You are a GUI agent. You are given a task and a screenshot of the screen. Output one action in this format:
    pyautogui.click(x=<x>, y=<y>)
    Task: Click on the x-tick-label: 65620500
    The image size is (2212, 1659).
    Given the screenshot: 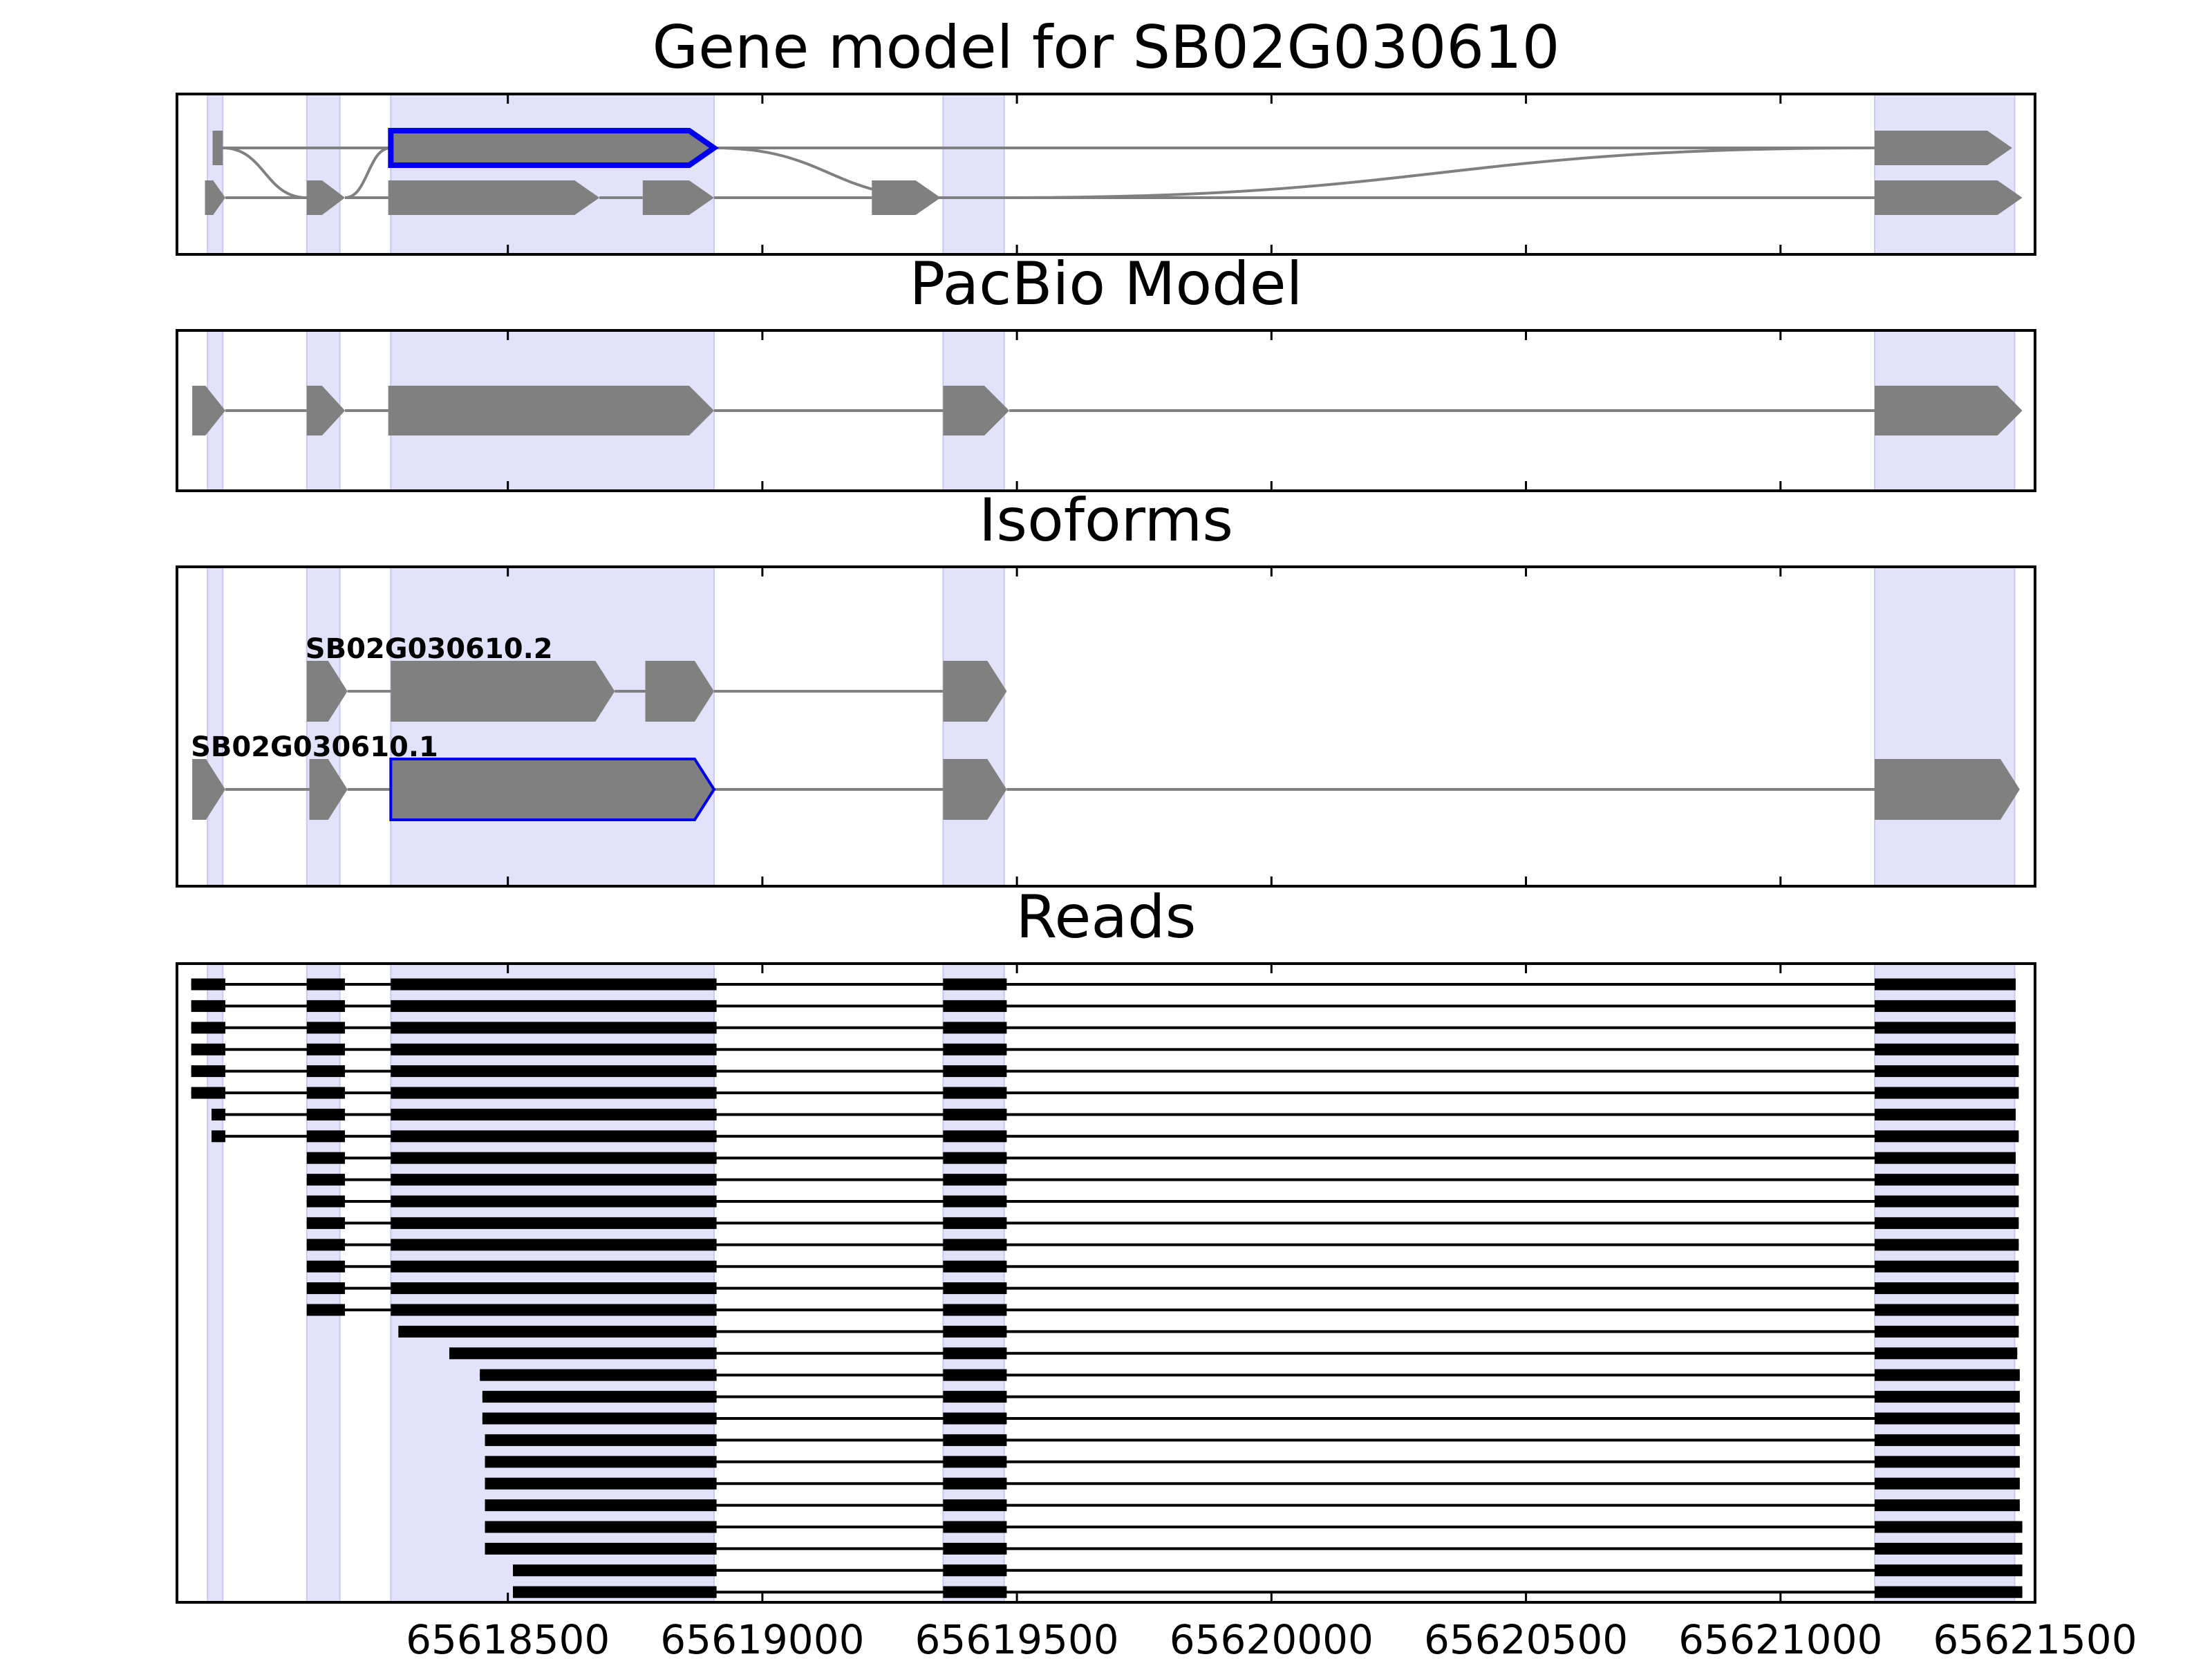 What is the action you would take?
    pyautogui.click(x=1526, y=1638)
    